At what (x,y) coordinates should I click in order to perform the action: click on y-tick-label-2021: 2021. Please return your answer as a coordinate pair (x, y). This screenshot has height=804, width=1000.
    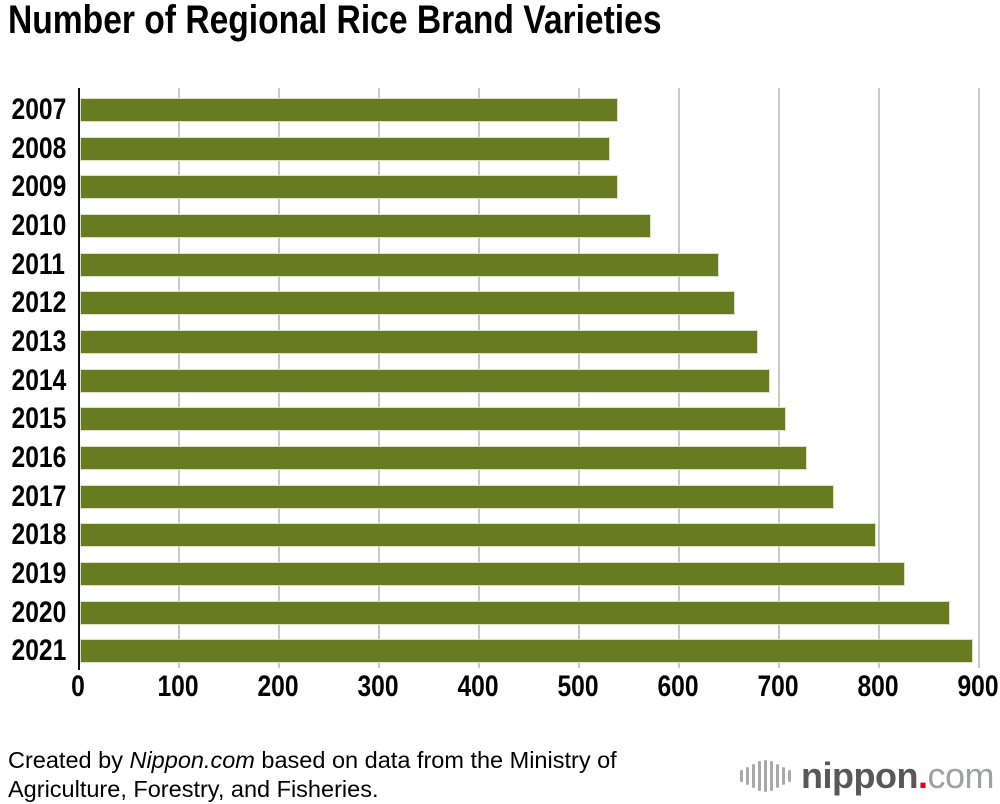
    Looking at the image, I should click on (39, 651).